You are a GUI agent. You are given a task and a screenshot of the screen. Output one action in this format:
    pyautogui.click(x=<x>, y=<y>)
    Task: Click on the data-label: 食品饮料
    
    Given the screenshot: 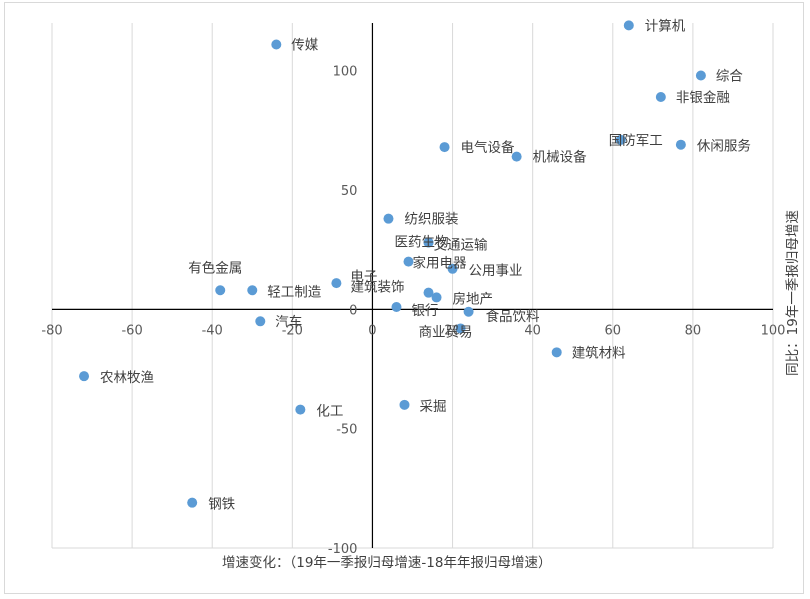 What is the action you would take?
    pyautogui.click(x=513, y=316)
    